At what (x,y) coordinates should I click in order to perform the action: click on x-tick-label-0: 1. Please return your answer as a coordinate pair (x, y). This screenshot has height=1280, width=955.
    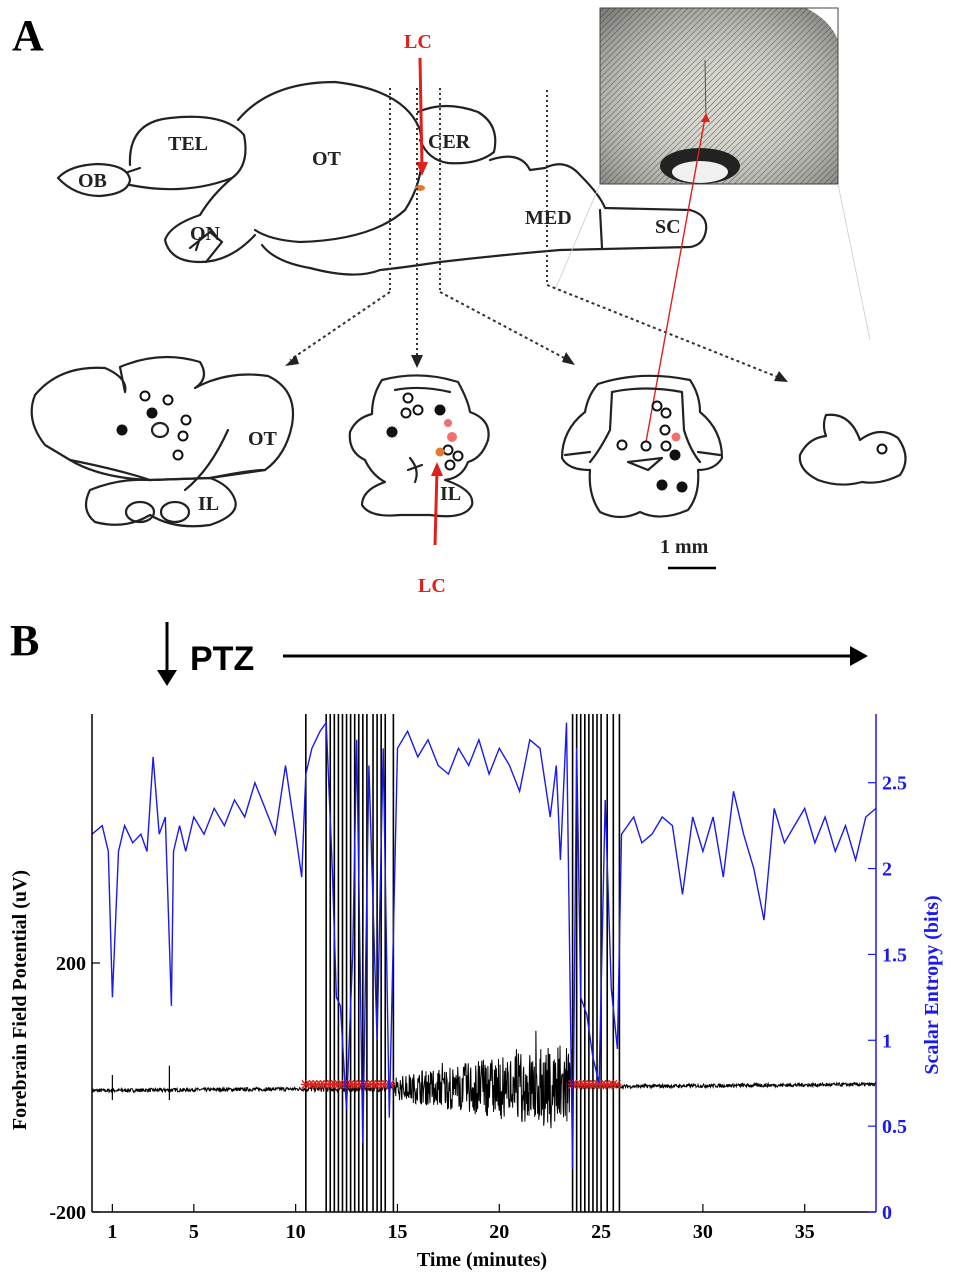
    Looking at the image, I should click on (112, 1232).